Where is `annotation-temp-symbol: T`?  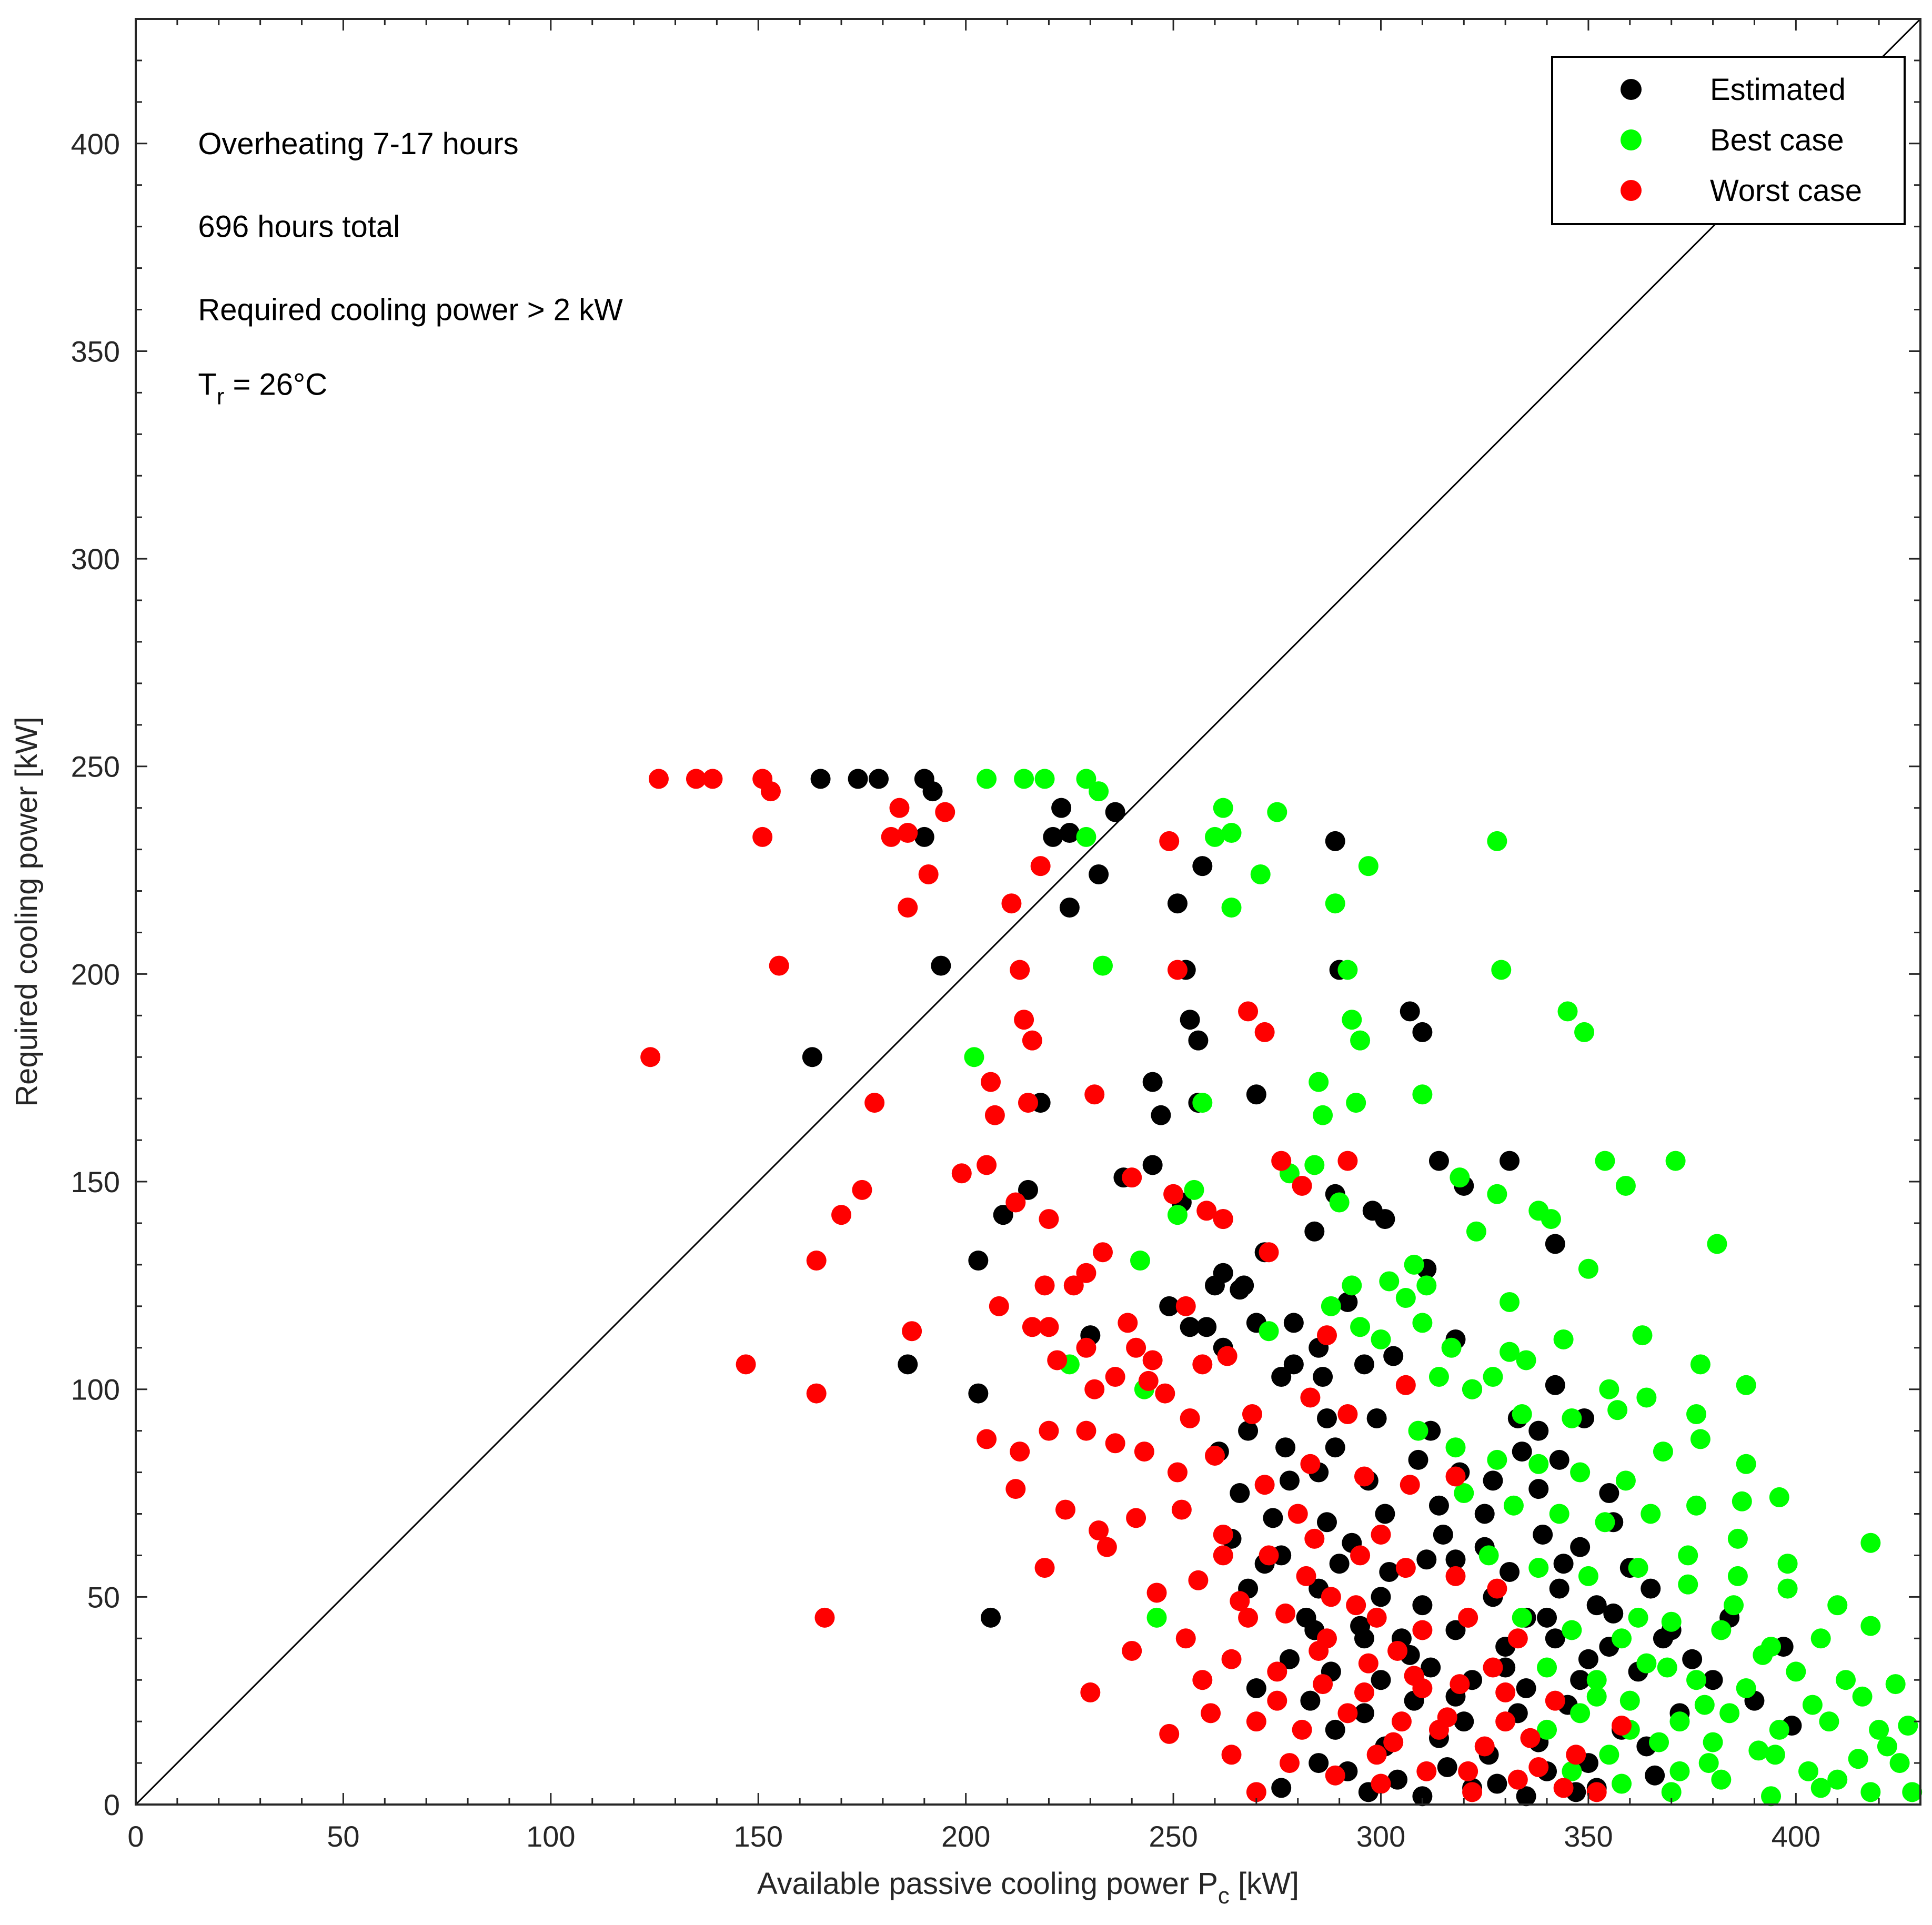
annotation-temp-symbol: T is located at coordinates (207, 385).